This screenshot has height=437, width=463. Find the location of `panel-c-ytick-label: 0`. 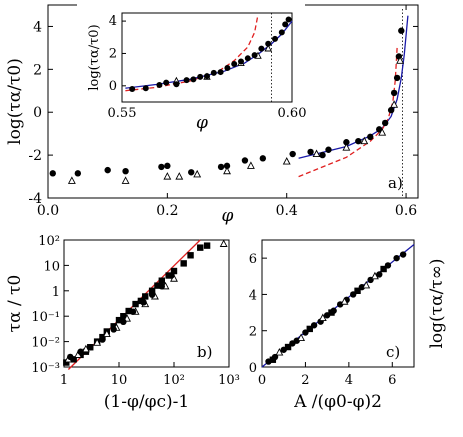

panel-c-ytick-label: 0 is located at coordinates (253, 368).